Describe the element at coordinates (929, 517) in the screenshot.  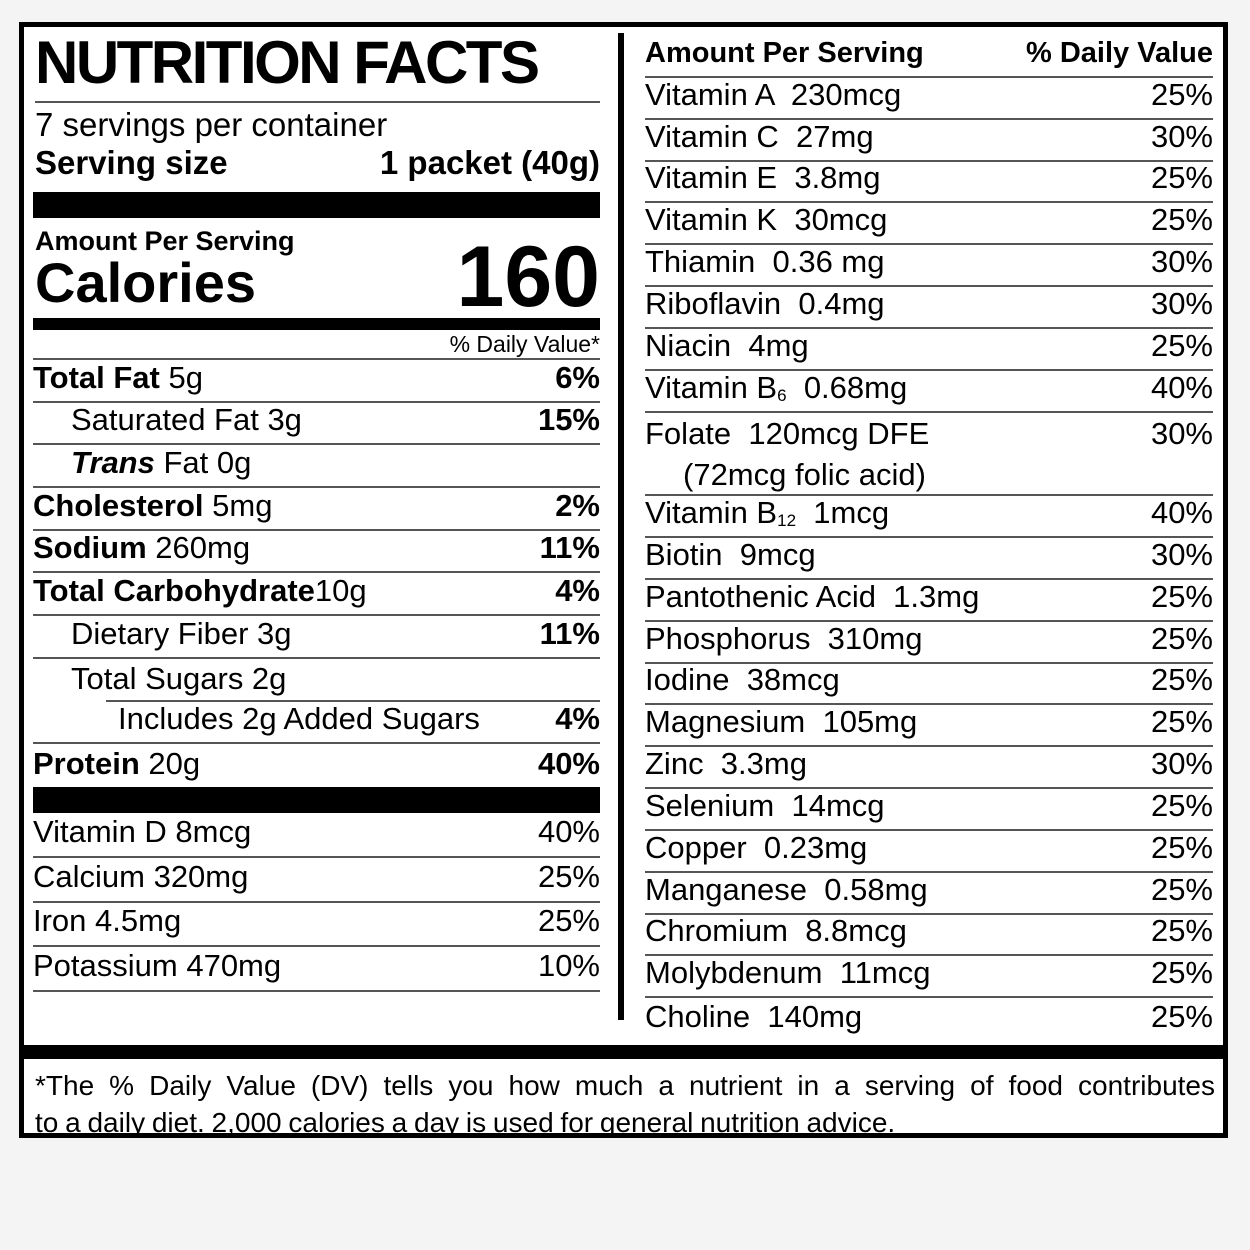
I see `micronutrient-row: Vitamin B12 1mcg 40%` at that location.